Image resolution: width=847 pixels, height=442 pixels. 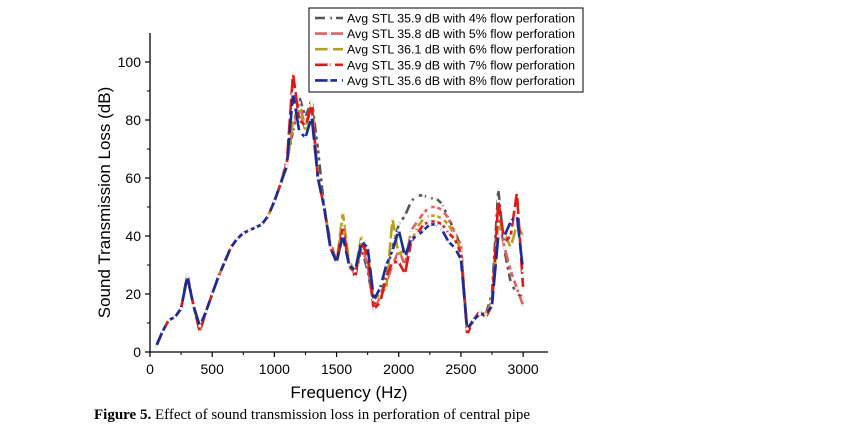 I want to click on y-tick-label: 0, so click(x=137, y=352).